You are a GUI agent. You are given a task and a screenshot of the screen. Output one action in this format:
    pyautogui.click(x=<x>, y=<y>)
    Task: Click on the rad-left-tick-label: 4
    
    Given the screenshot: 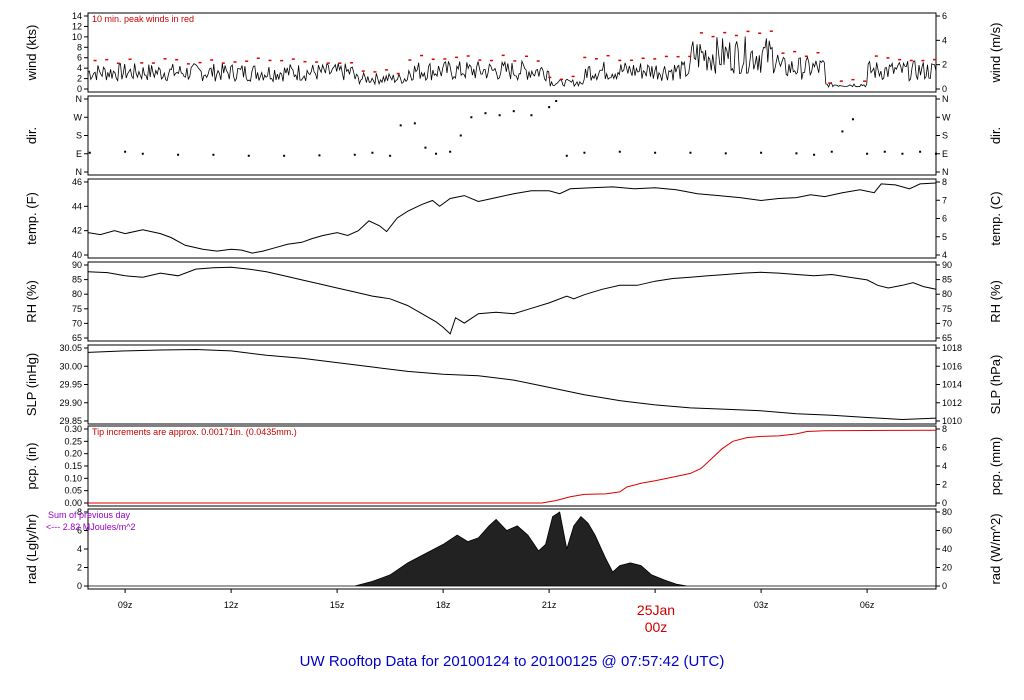 What is the action you would take?
    pyautogui.click(x=79, y=549)
    